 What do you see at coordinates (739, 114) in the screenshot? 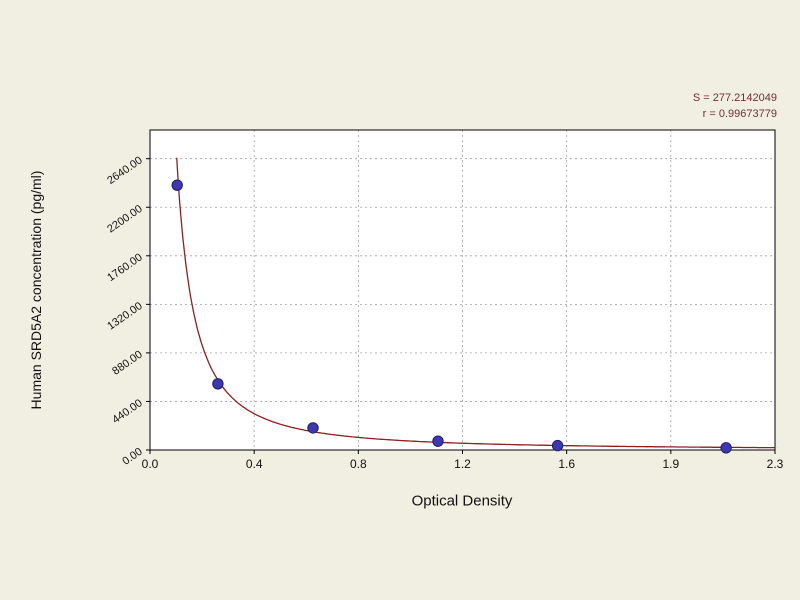
I see `fit-stat-correlation: r = 0.99673779` at bounding box center [739, 114].